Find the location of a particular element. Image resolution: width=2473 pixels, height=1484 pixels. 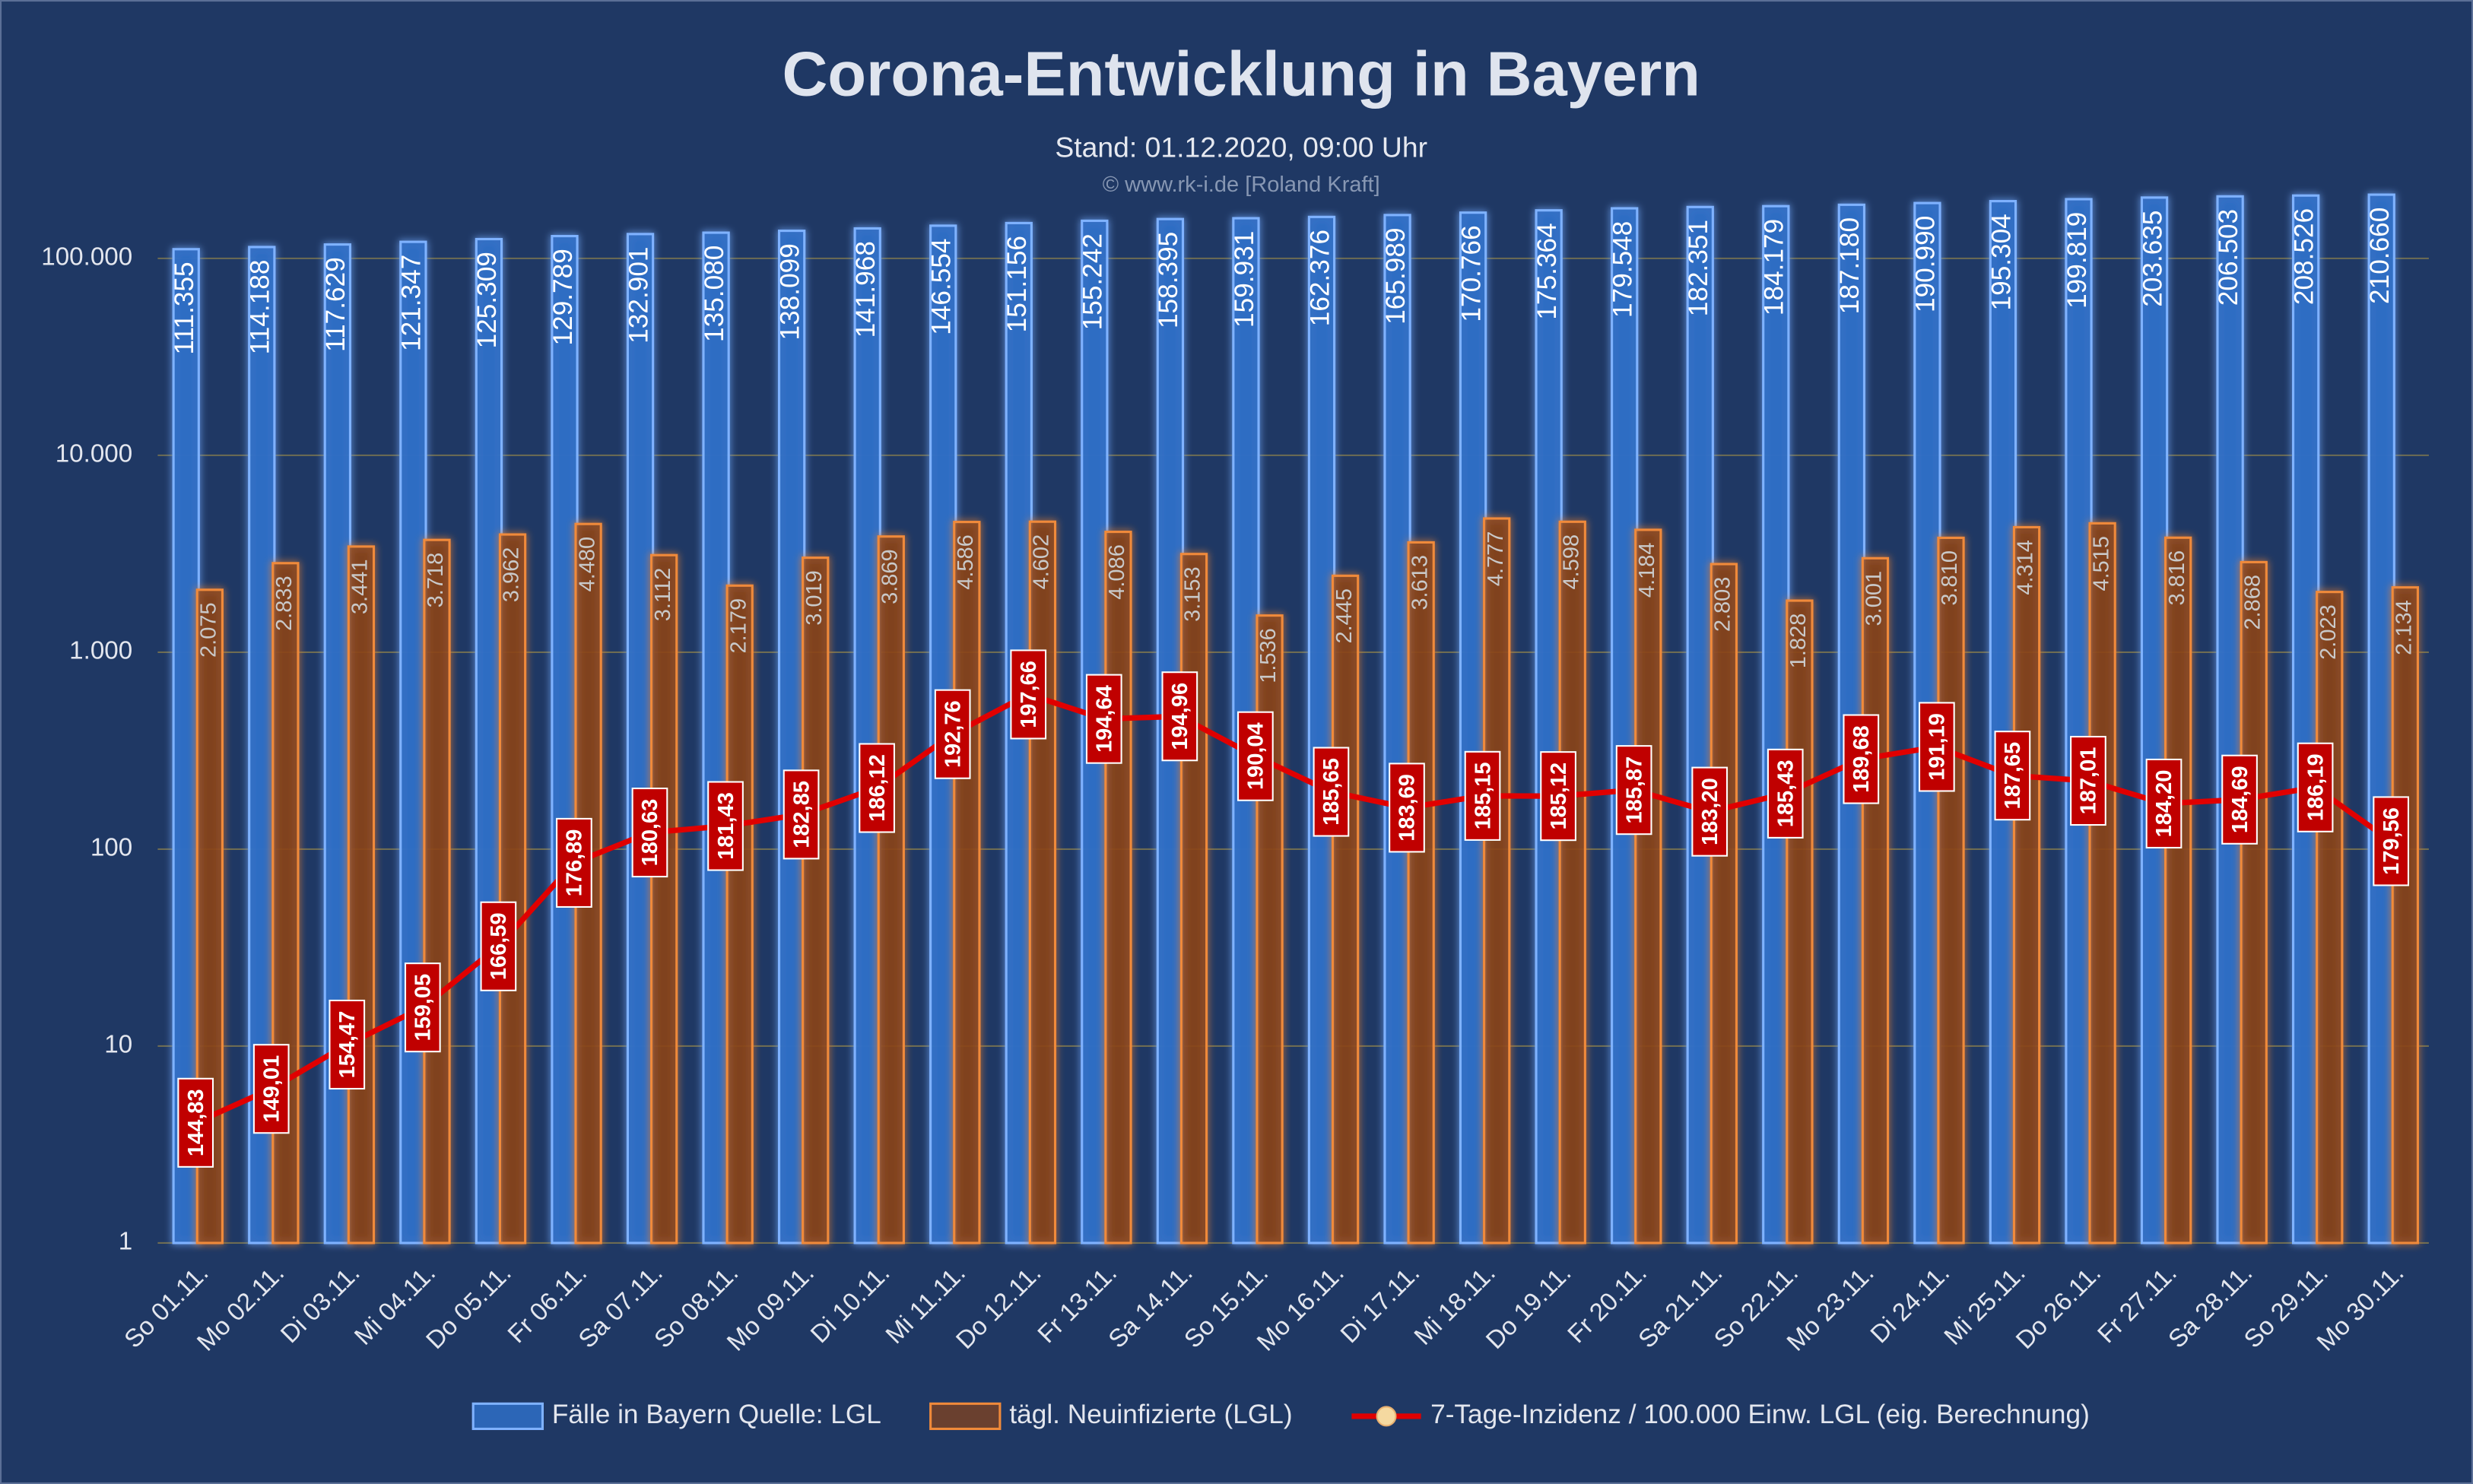

line-value-label: 184,20 is located at coordinates (2164, 803).